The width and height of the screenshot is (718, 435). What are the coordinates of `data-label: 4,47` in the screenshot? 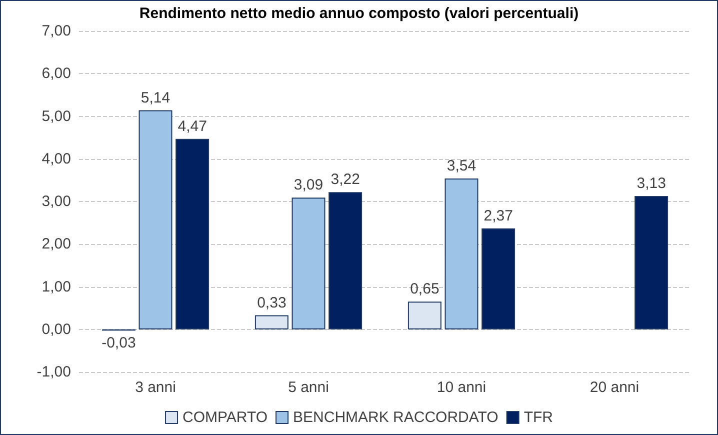 It's located at (192, 126).